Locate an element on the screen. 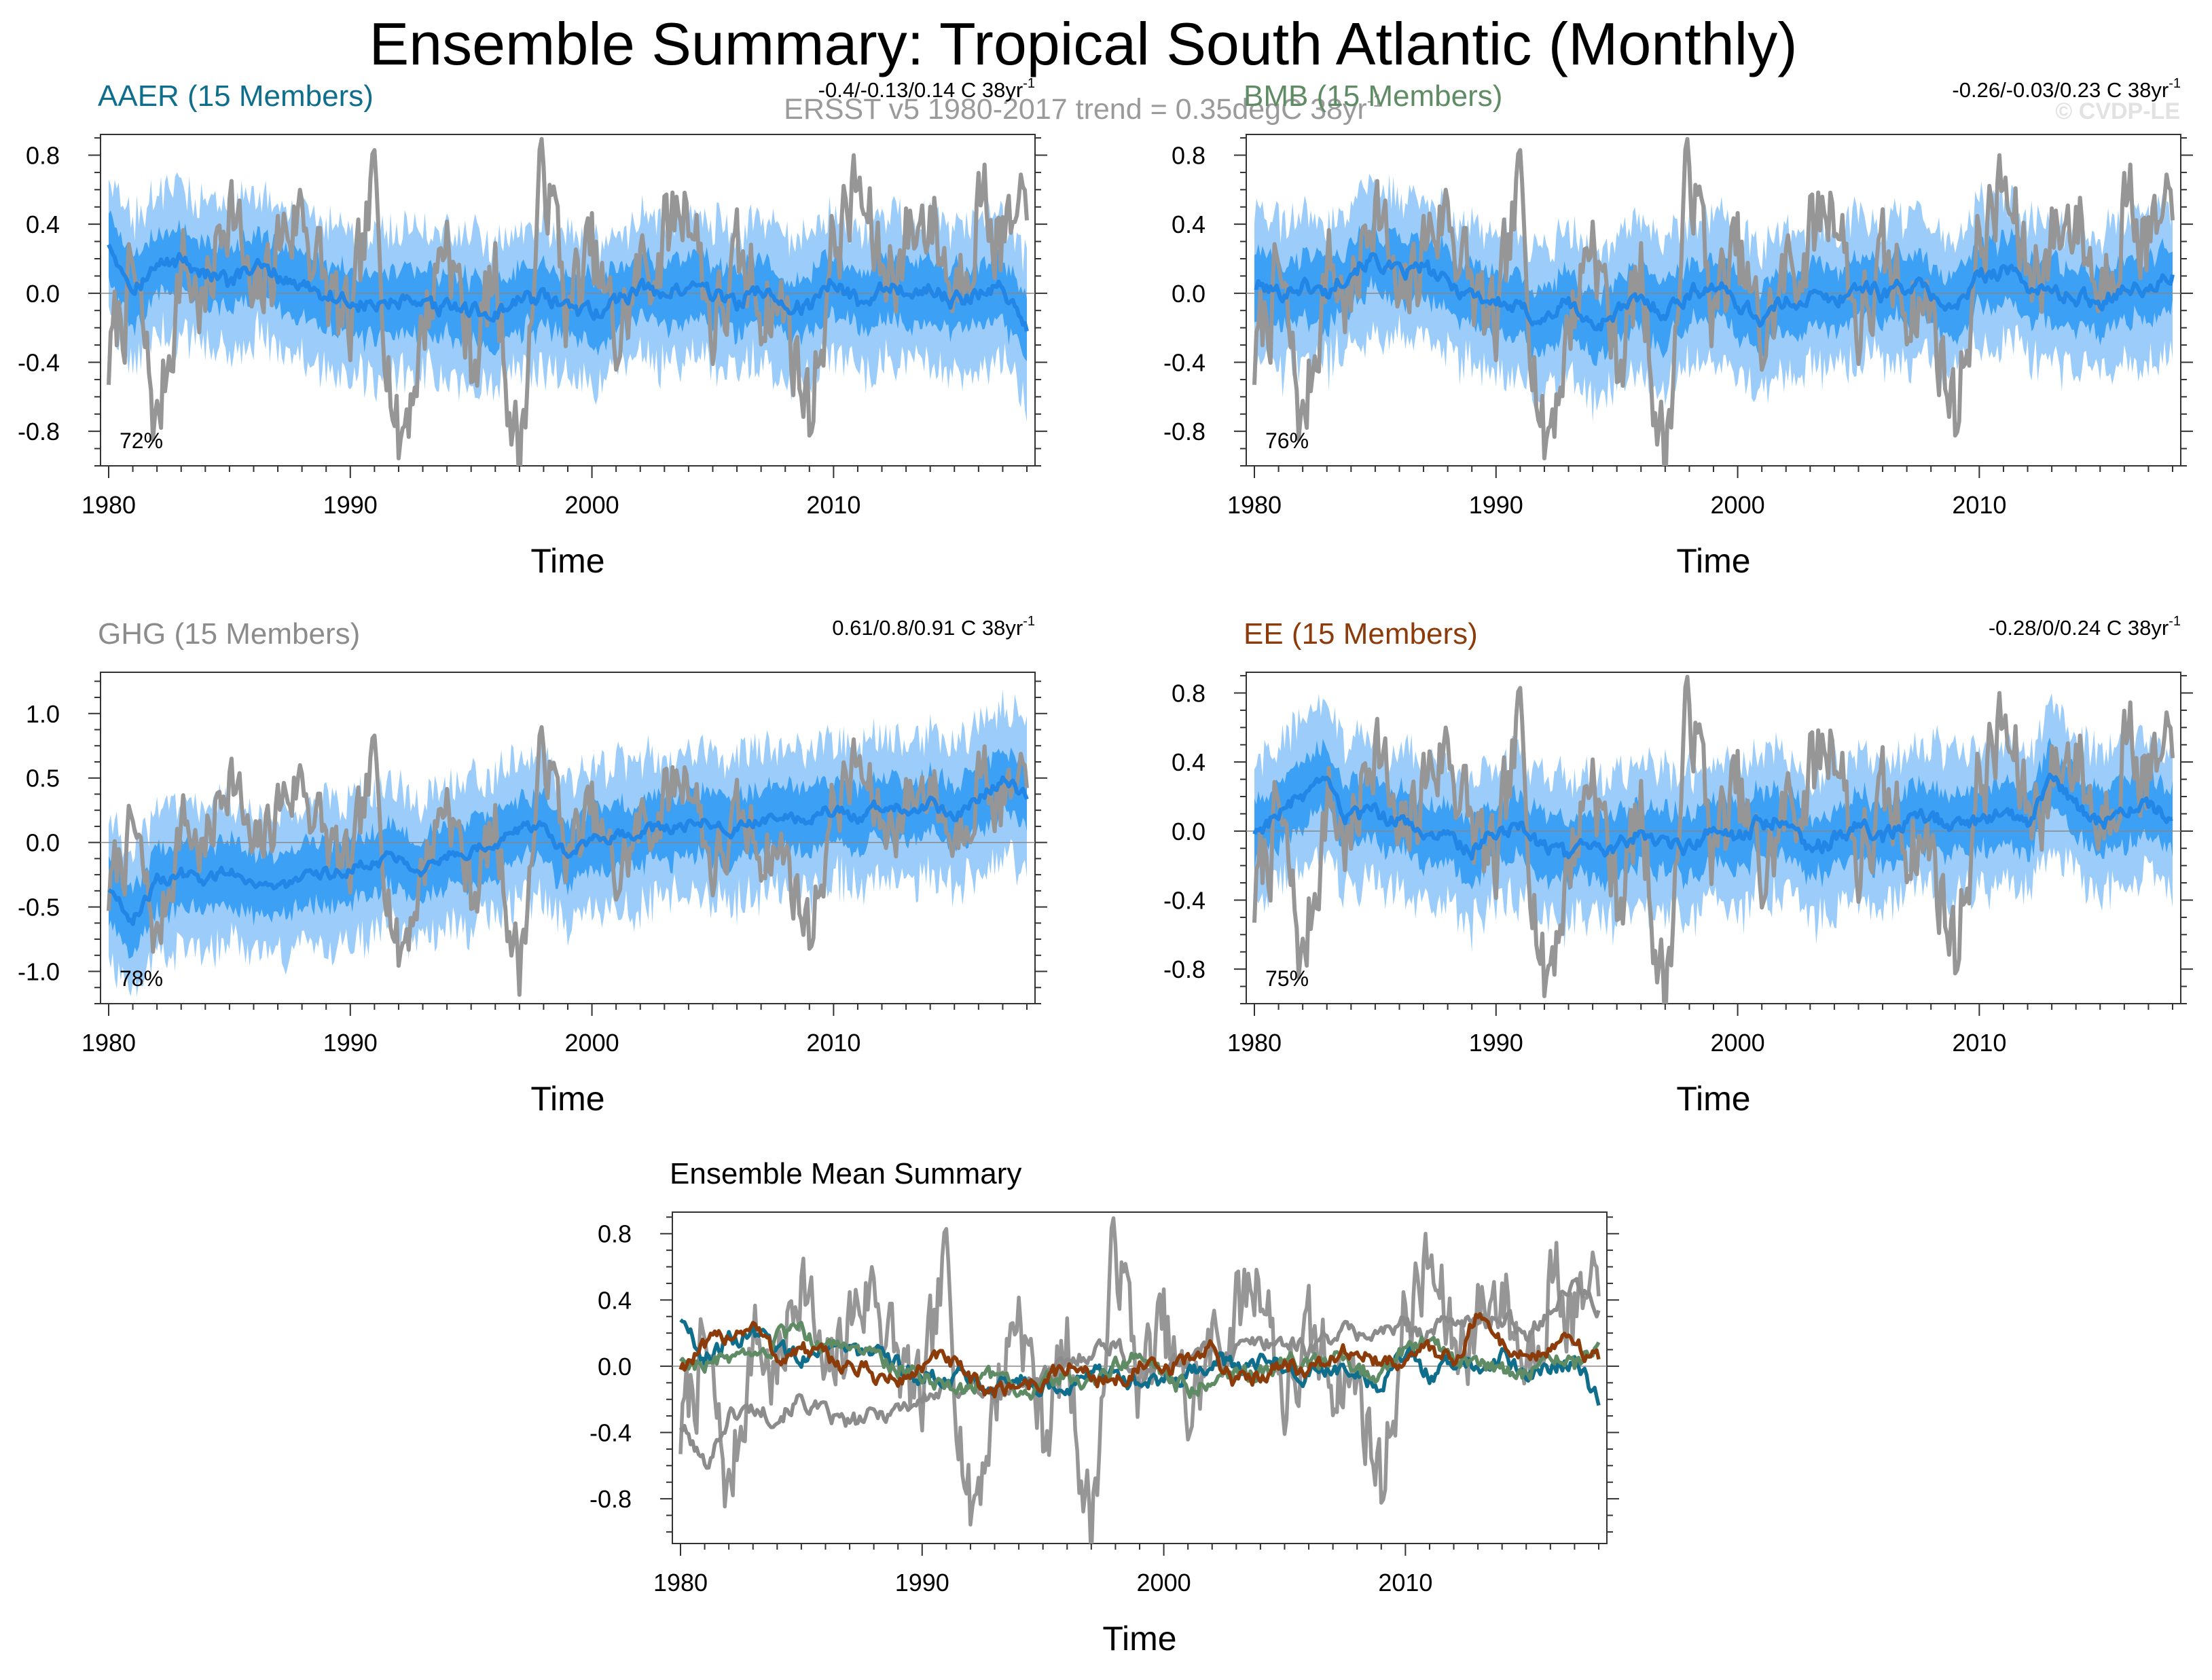 Image resolution: width=2212 pixels, height=1680 pixels. panel-title: AAER (15 Members) is located at coordinates (236, 96).